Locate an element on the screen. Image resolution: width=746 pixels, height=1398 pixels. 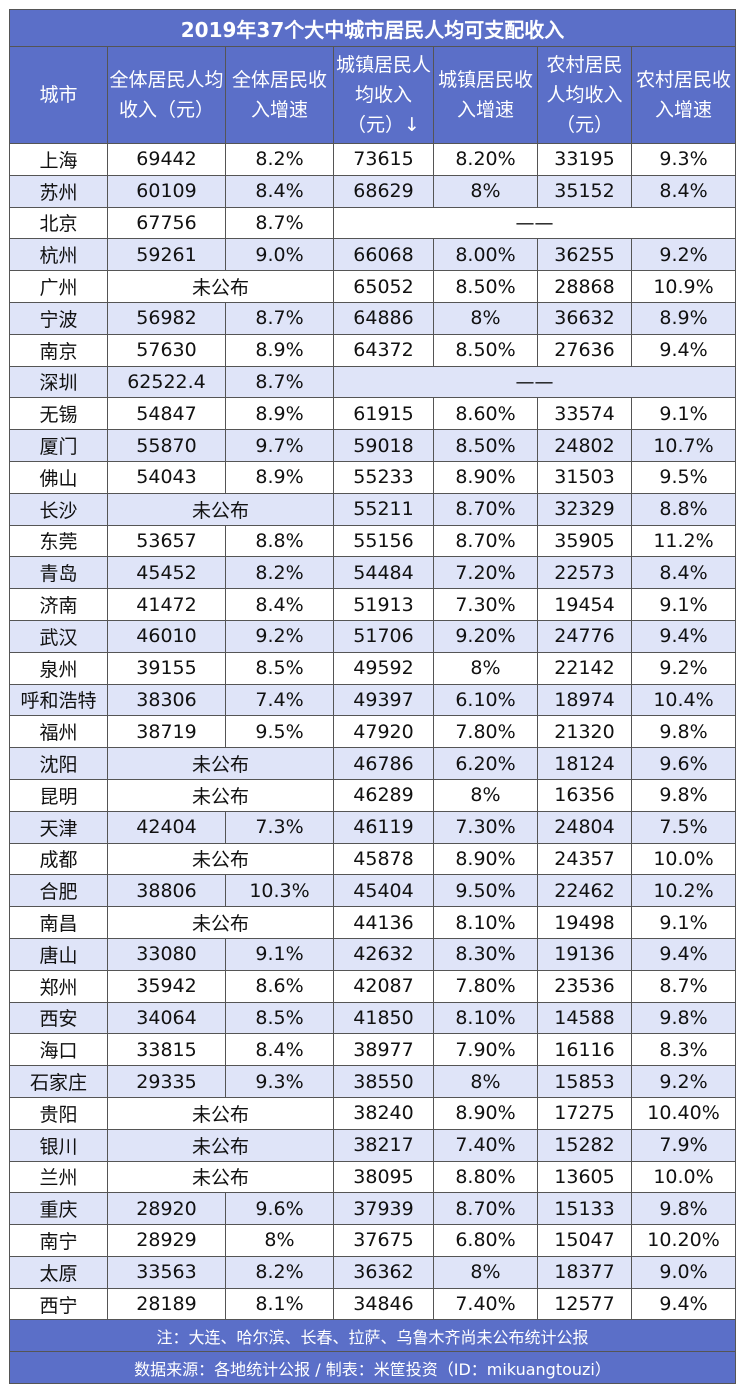
city-cell: 北京 is located at coordinates (58, 223).